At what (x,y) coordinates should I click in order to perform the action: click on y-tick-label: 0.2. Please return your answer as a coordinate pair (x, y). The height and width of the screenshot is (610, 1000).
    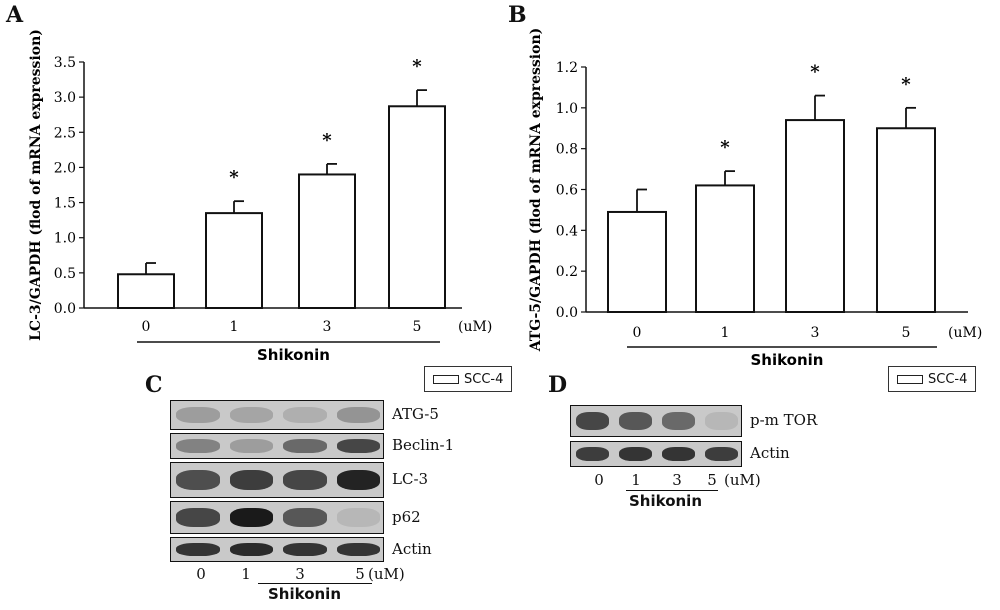
    Looking at the image, I should click on (567, 272).